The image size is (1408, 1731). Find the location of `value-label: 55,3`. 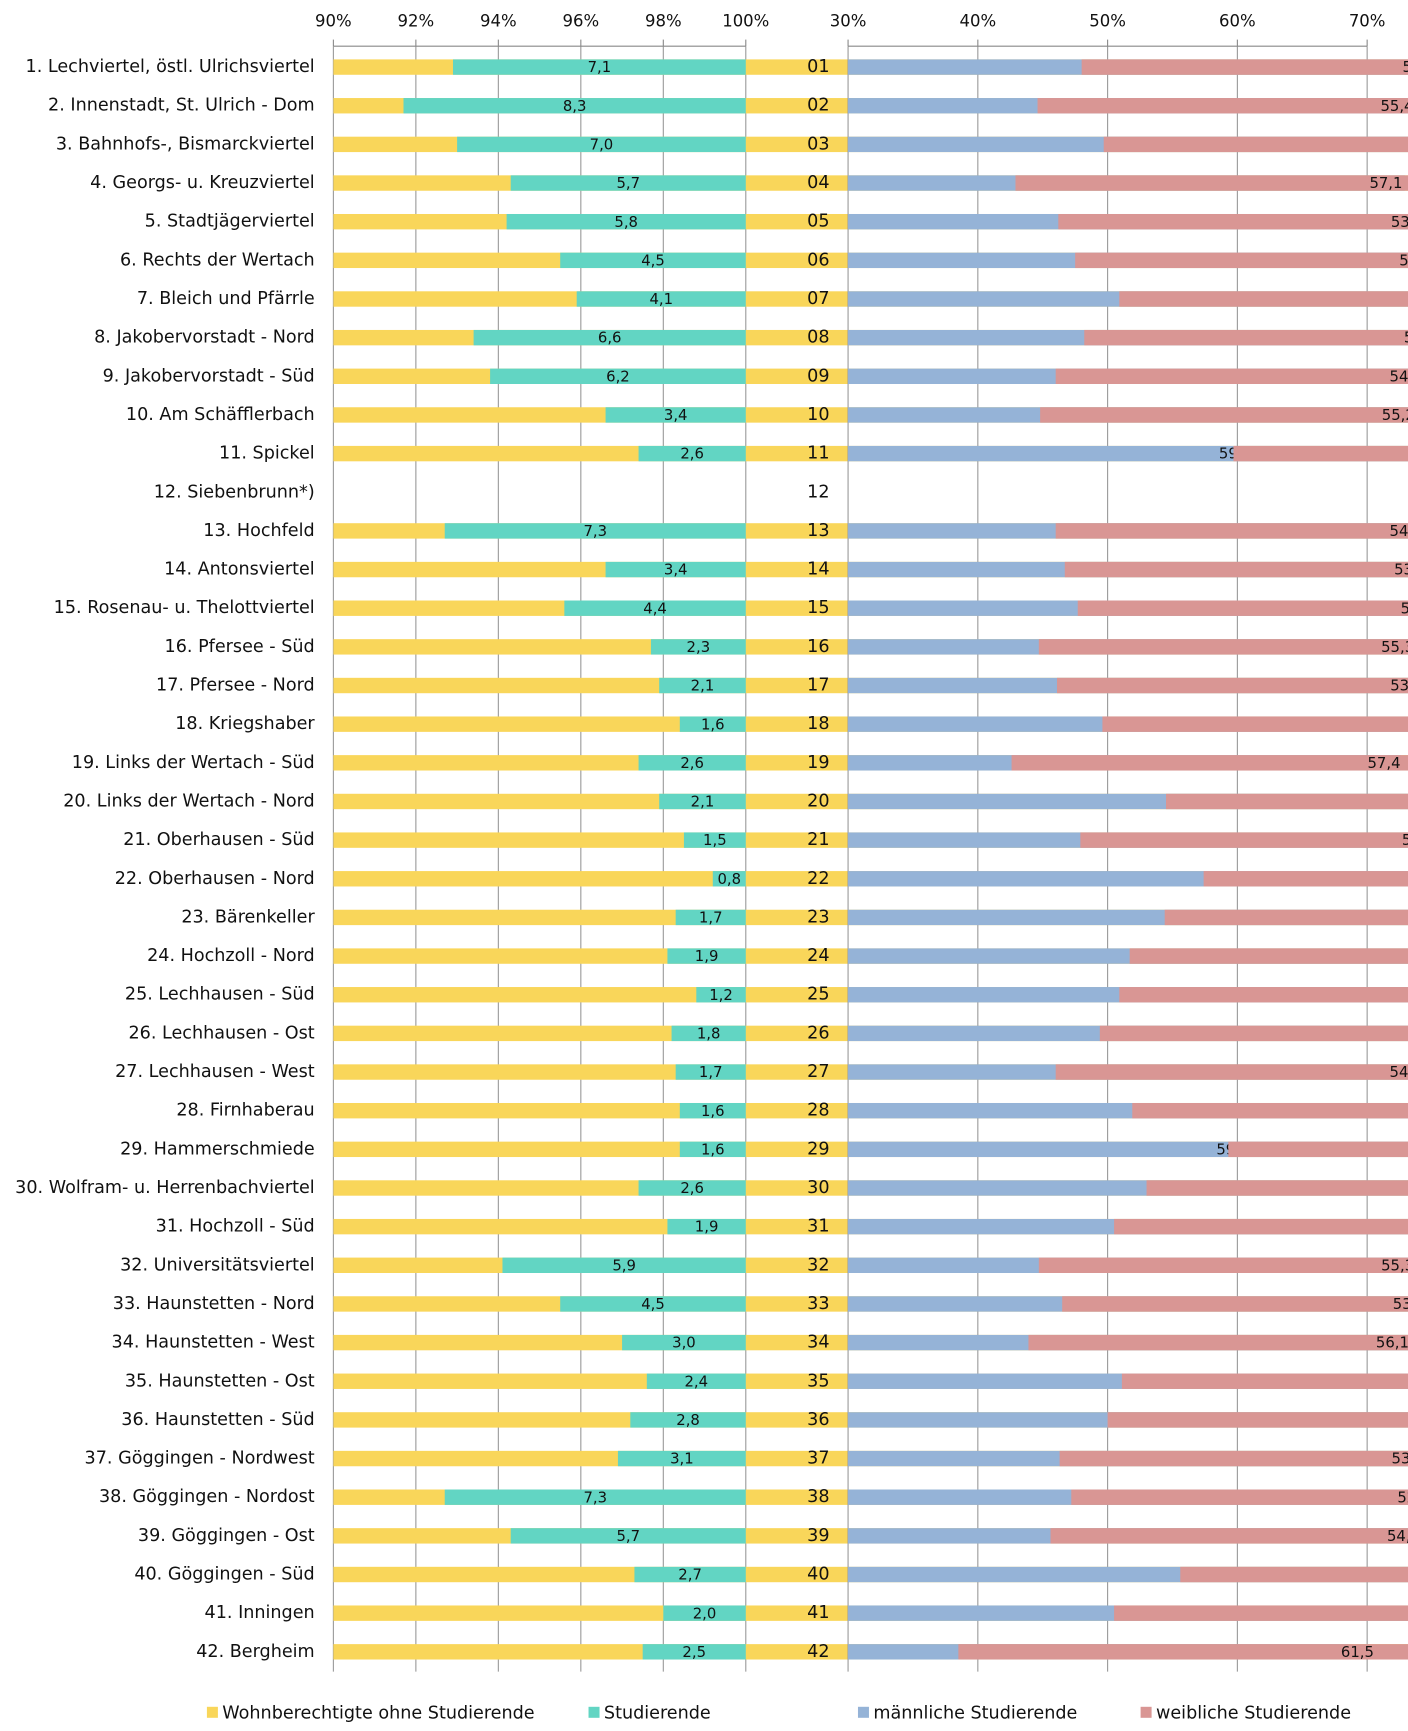

value-label: 55,3 is located at coordinates (1394, 1265).